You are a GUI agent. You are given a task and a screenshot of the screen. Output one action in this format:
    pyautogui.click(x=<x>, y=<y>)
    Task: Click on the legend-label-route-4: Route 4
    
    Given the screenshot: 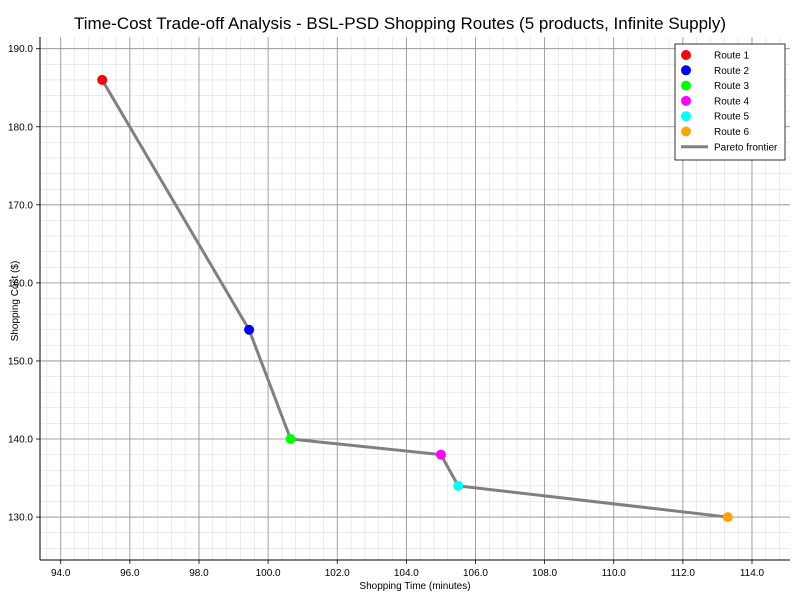 What is the action you would take?
    pyautogui.click(x=731, y=101)
    